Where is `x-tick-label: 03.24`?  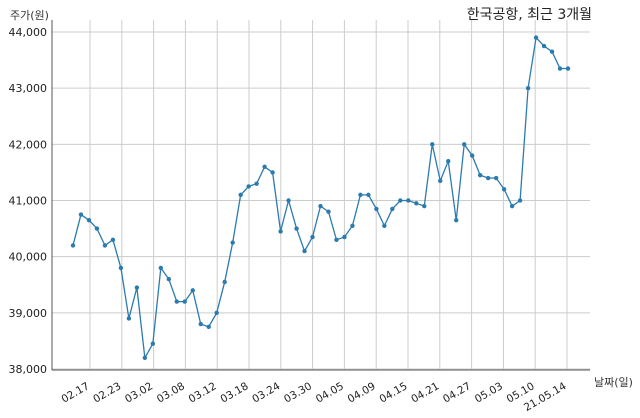 x-tick-label: 03.24 is located at coordinates (266, 393).